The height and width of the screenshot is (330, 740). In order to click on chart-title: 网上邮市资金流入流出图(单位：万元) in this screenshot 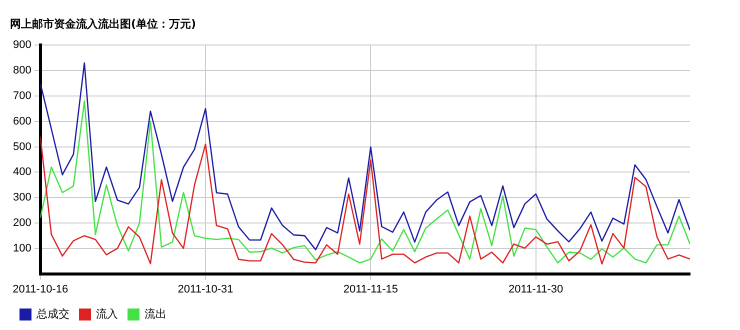, I will do `click(103, 23)`.